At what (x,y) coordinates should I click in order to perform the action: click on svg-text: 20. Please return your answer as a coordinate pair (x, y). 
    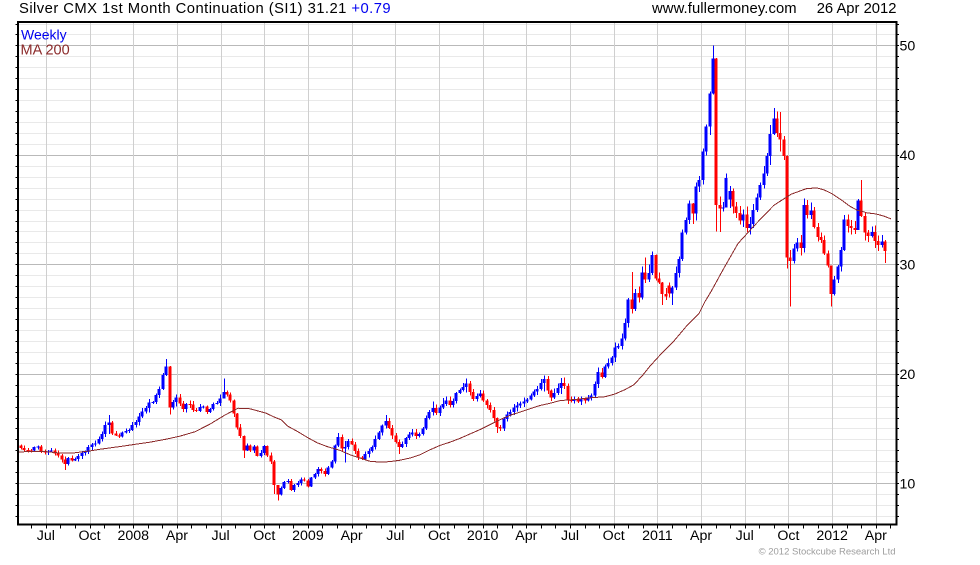
    Looking at the image, I should click on (908, 375).